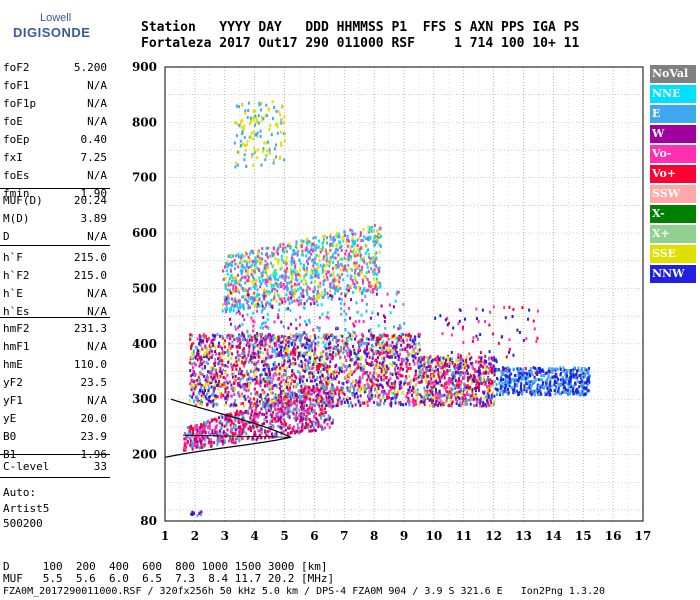 This screenshot has height=600, width=700. I want to click on param-value: N/A, so click(97, 400).